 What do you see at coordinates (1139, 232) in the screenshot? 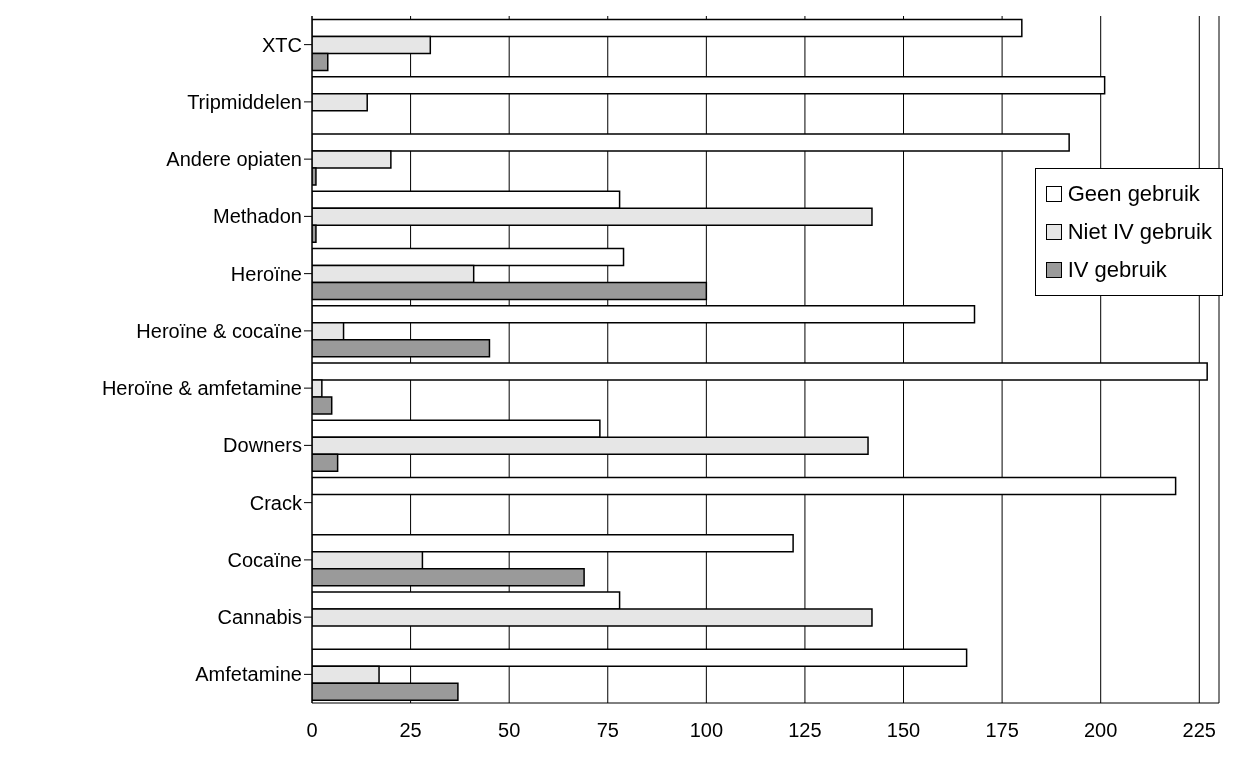
I see `legend-label: Niet IV gebruik` at bounding box center [1139, 232].